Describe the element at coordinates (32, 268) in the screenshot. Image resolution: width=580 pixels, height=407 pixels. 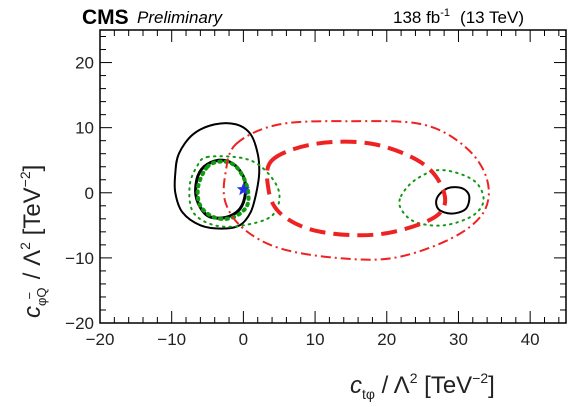
I see `y-axis-lambda: / Λ` at that location.